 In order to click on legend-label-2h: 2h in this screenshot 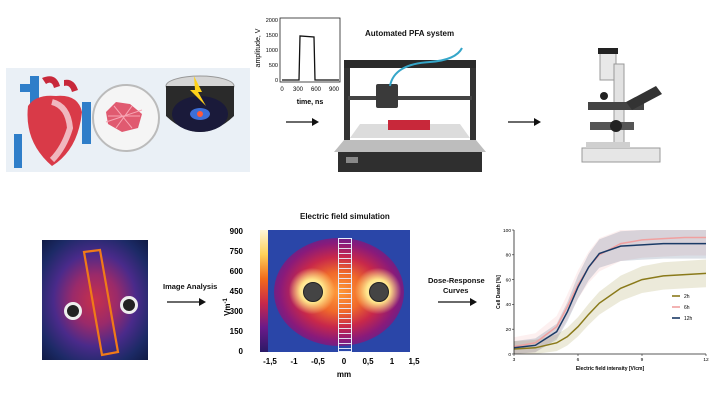, I will do `click(687, 297)`.